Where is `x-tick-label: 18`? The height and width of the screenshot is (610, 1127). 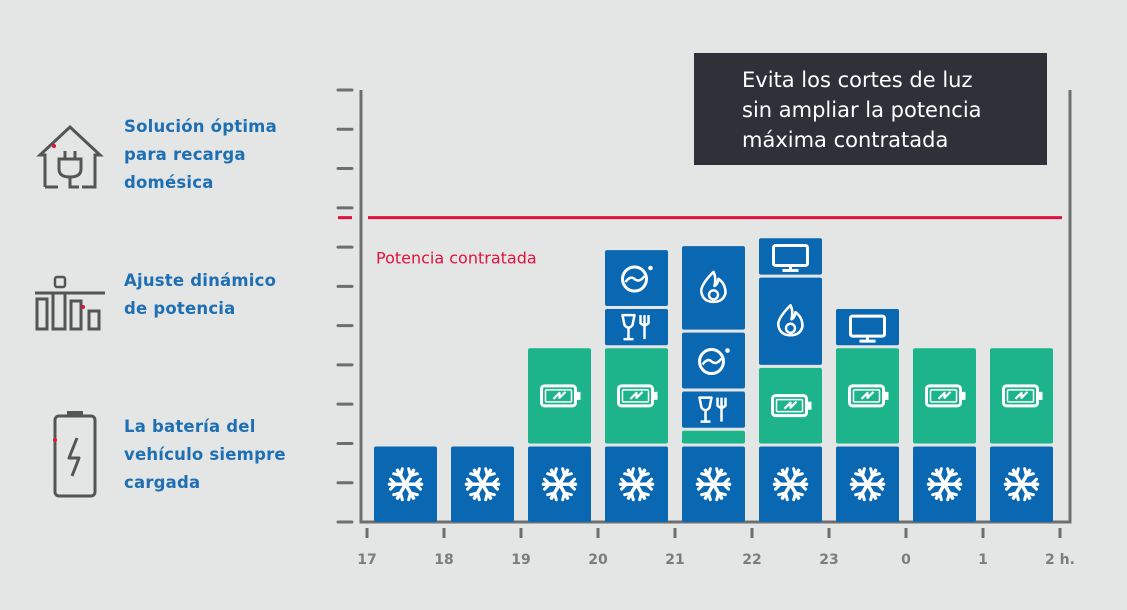 x-tick-label: 18 is located at coordinates (443, 560).